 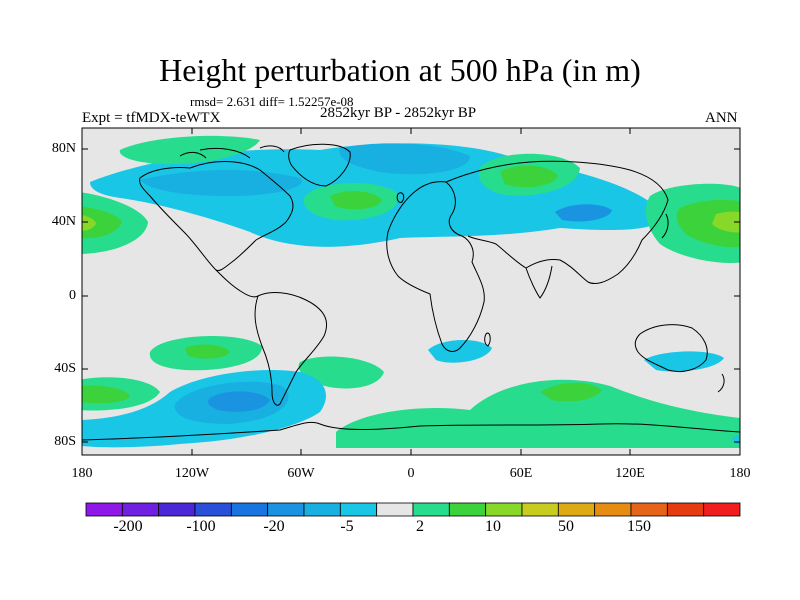 What do you see at coordinates (319, 165) in the screenshot?
I see `greenland-coast` at bounding box center [319, 165].